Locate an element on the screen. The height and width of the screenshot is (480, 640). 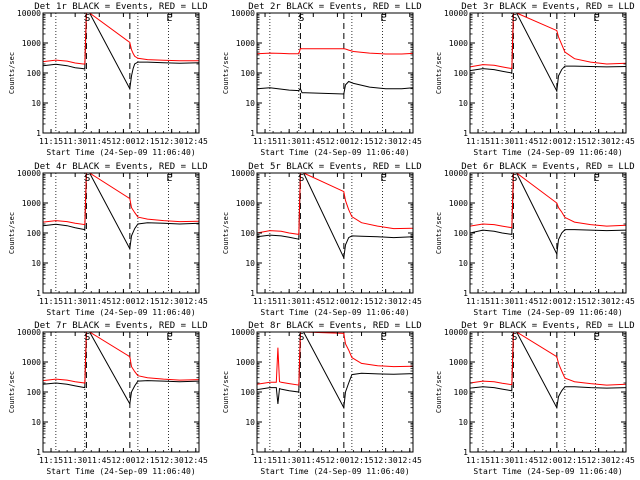
panel-title: Det 9r BLACK = Events, RED = LLD is located at coordinates (547, 326).